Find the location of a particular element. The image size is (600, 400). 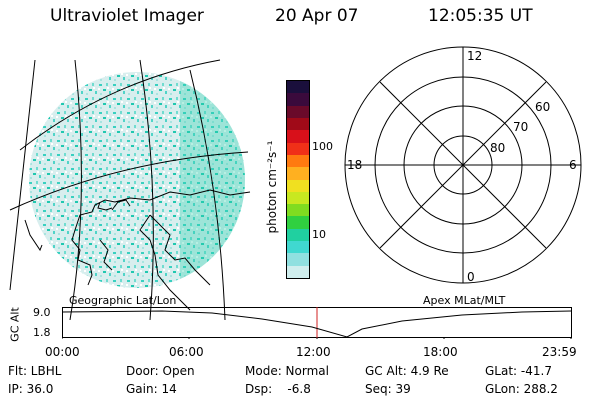

mlat-label-70: 70 is located at coordinates (520, 127).